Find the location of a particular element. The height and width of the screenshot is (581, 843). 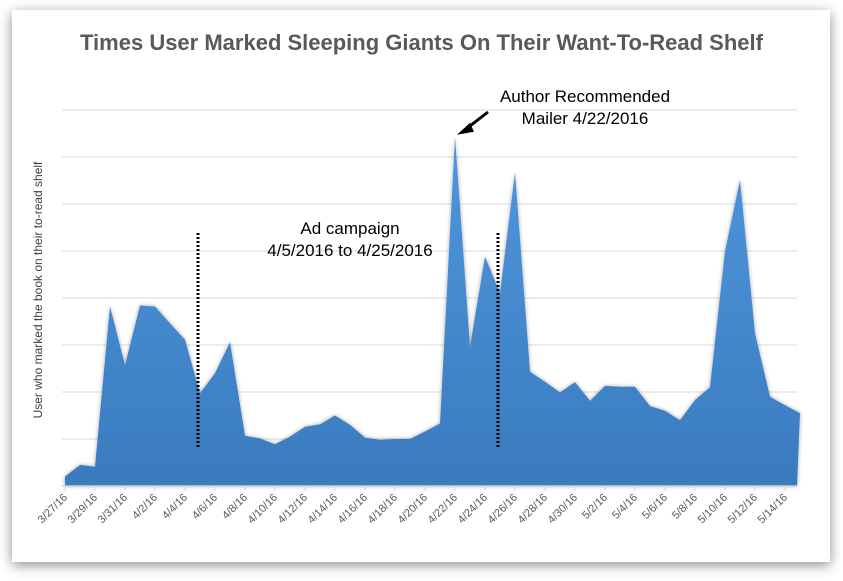

annotation-line: 4/5/2016 to 4/25/2016 is located at coordinates (350, 250).